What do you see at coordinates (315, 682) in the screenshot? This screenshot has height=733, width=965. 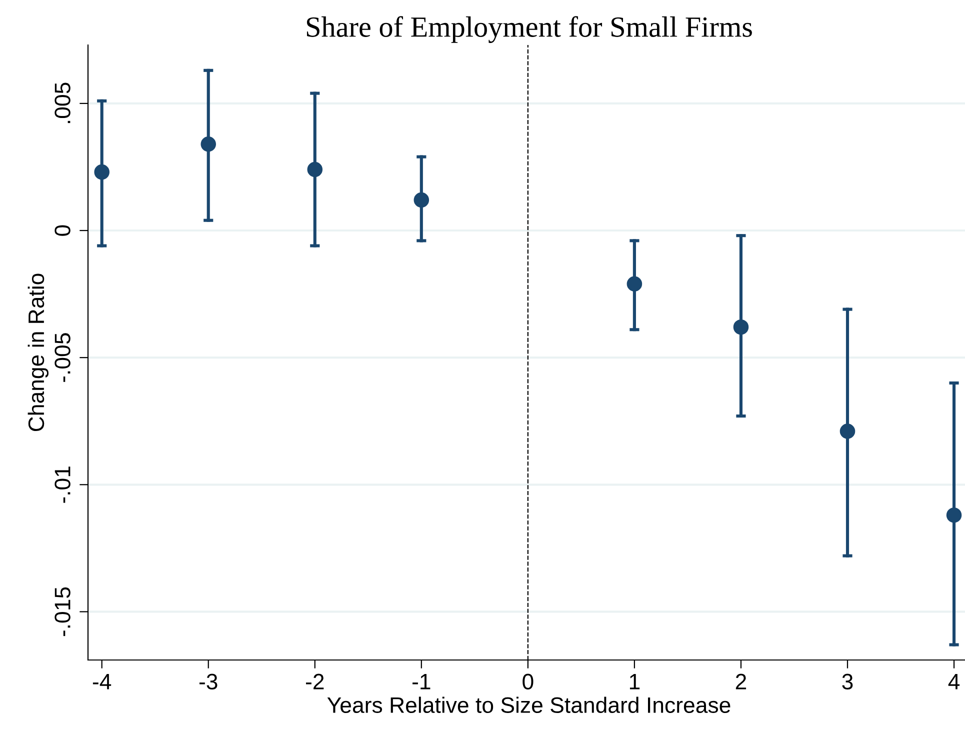 I see `x-tick-label: -2` at bounding box center [315, 682].